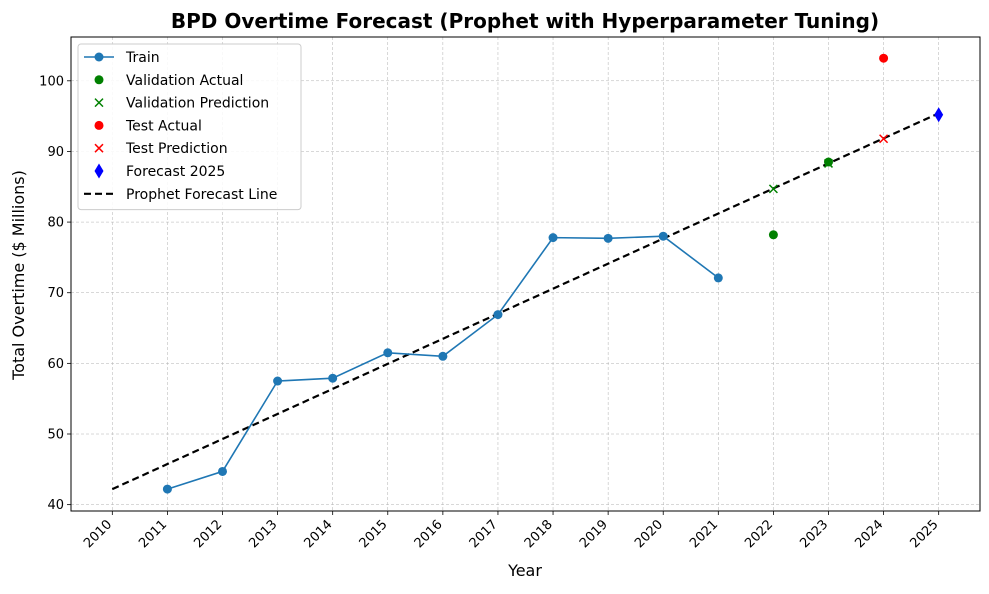  I want to click on legend-marker-test-prediction, so click(99, 148).